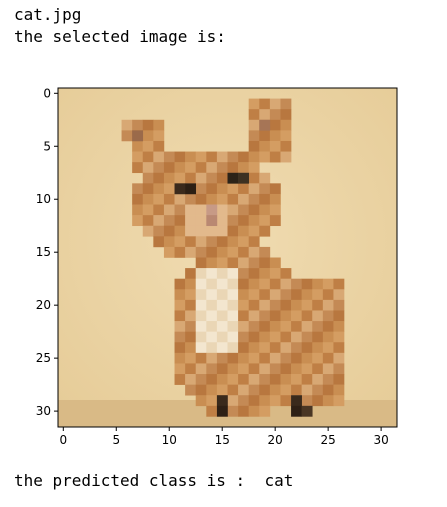 Image resolution: width=447 pixels, height=507 pixels. I want to click on y-tick-label: 30, so click(43, 411).